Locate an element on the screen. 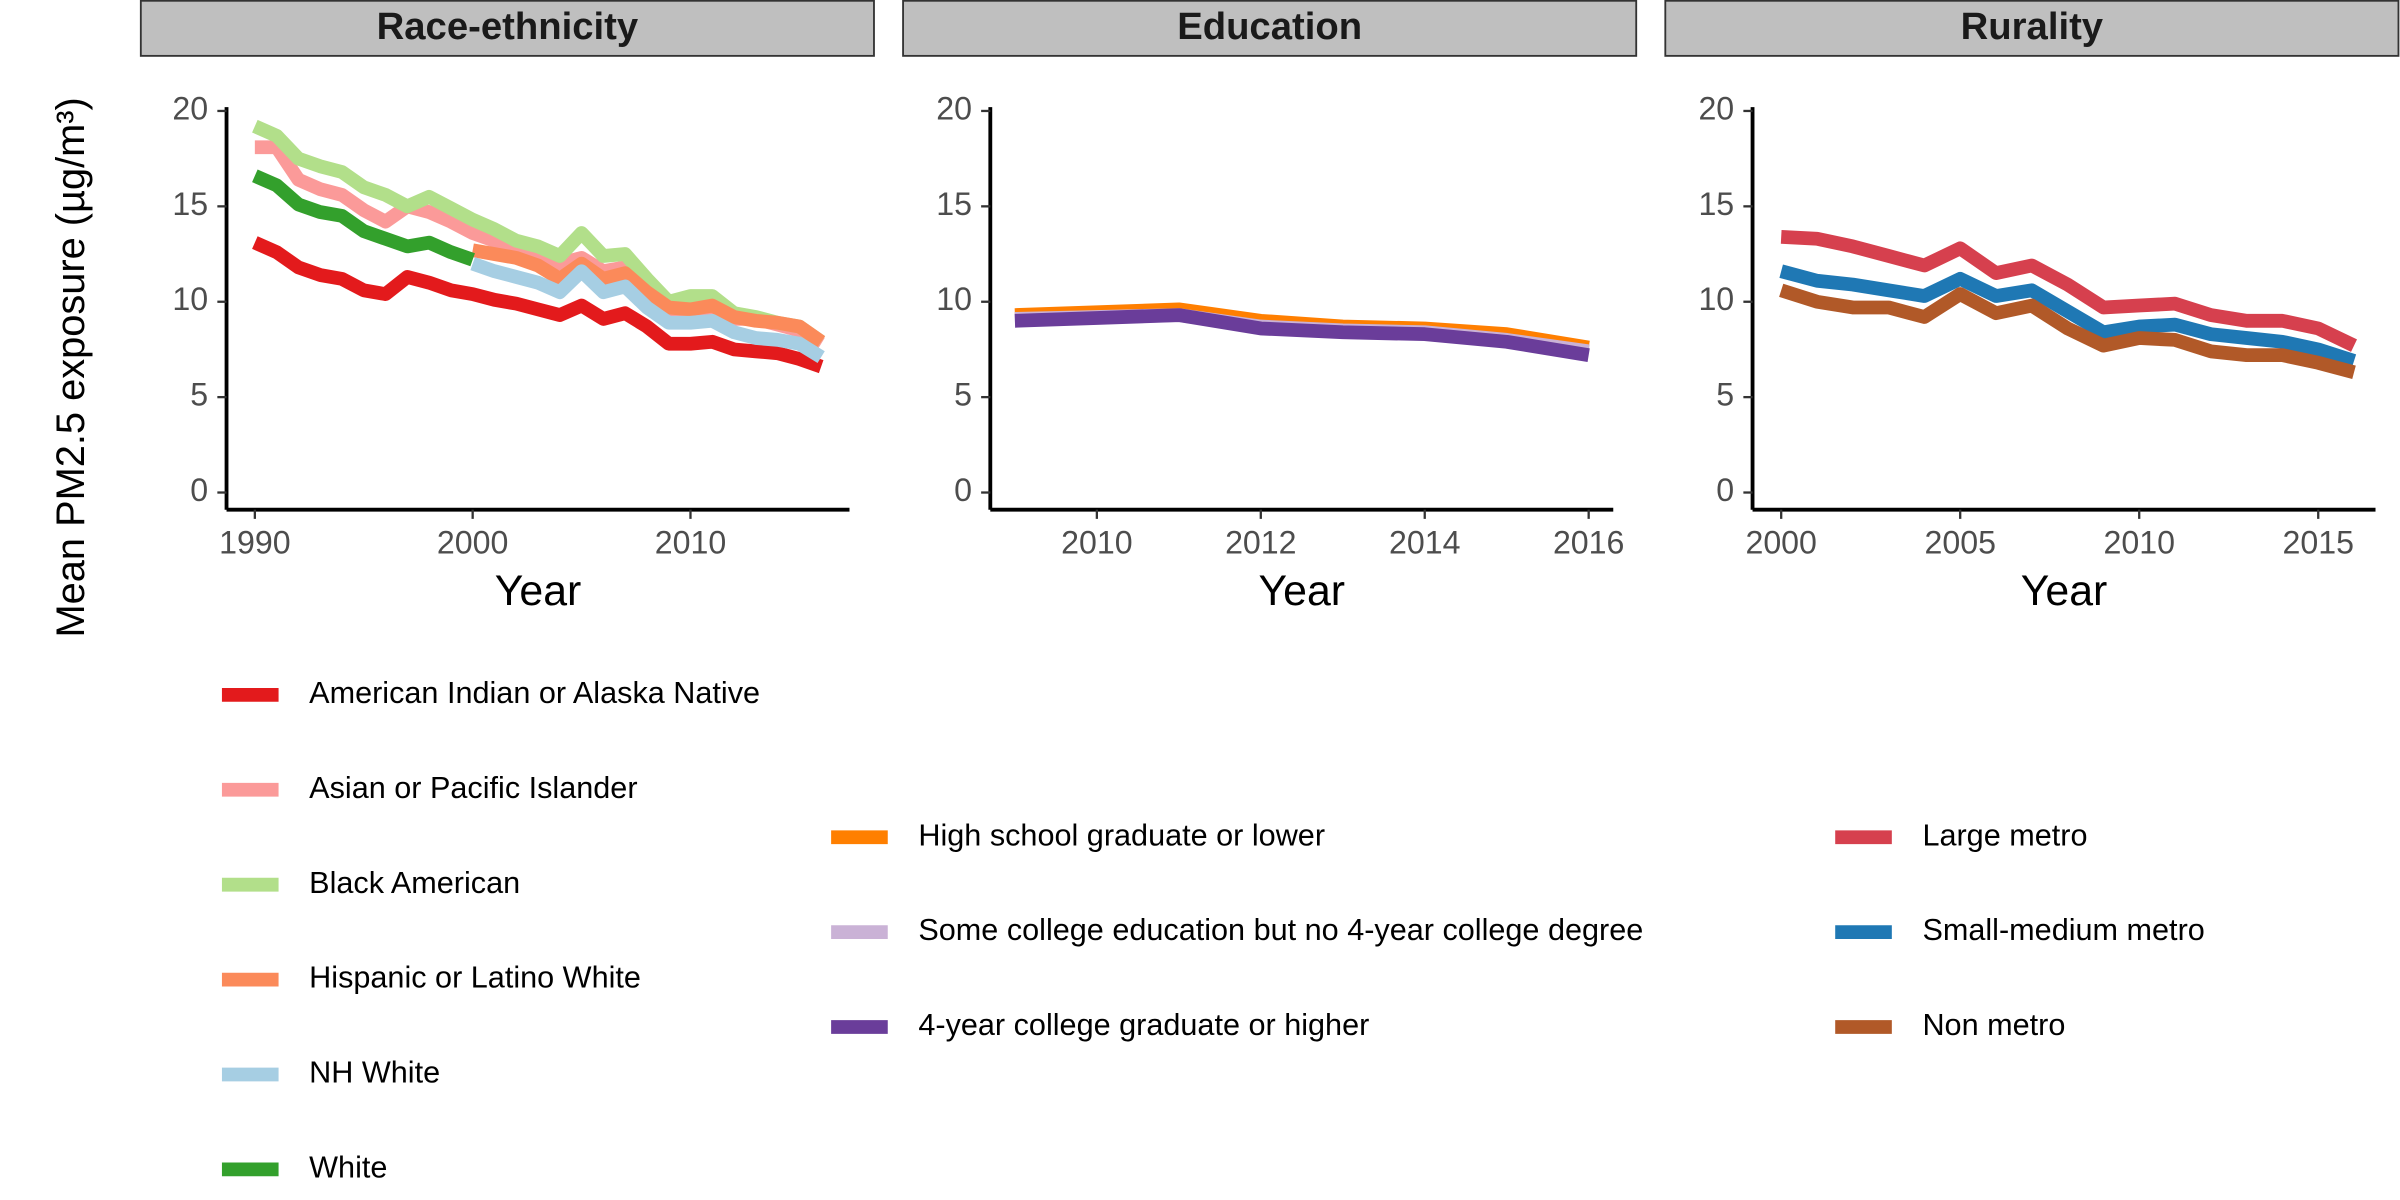  y-axis-label: Mean PM2.5 exposure (µg/m³) is located at coordinates (71, 367).